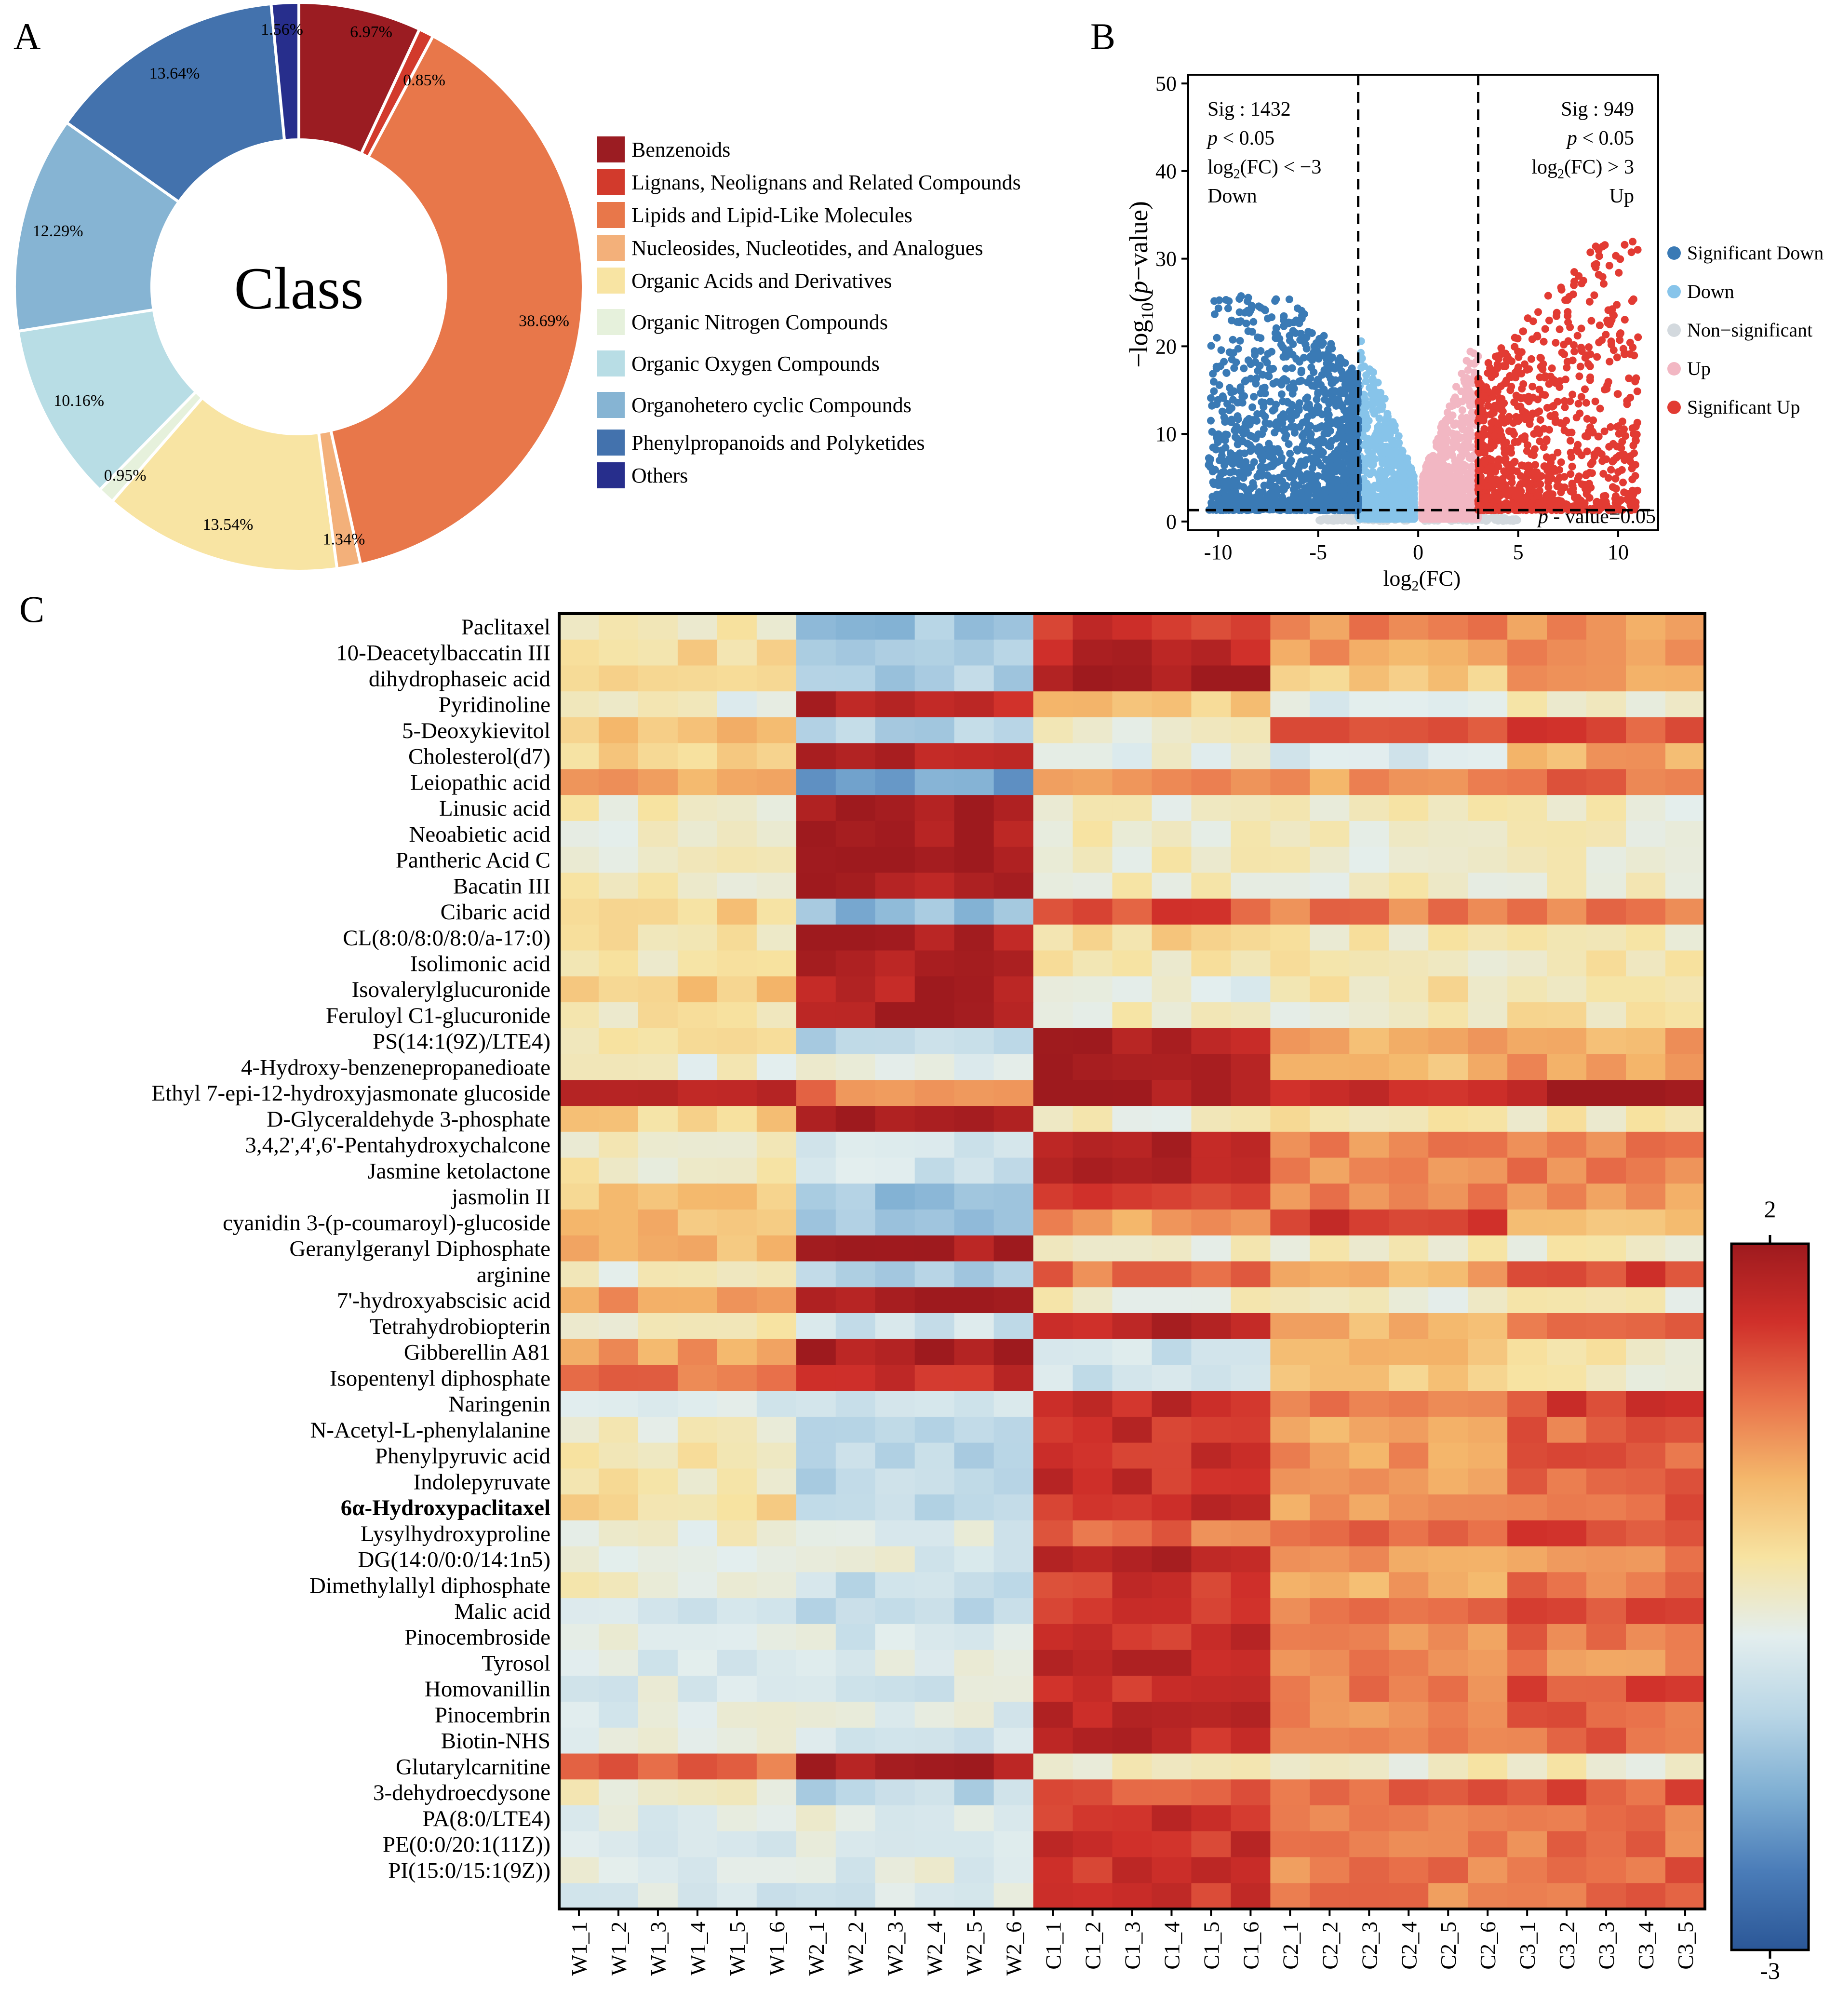  I want to click on volcano-right-sig: Sig : 949, so click(1598, 109).